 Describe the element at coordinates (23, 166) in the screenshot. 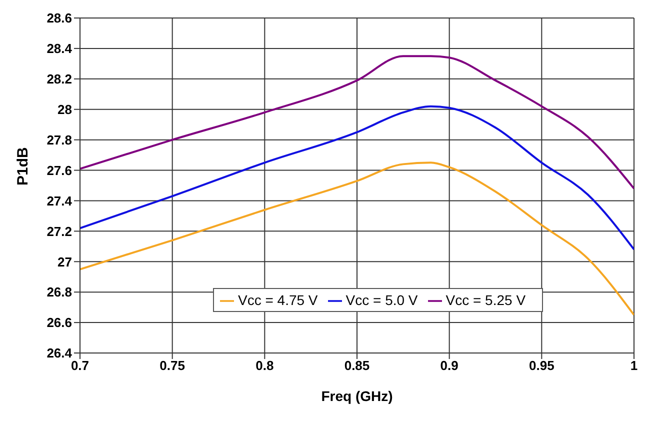

I see `y-axis-title: P1dB` at that location.